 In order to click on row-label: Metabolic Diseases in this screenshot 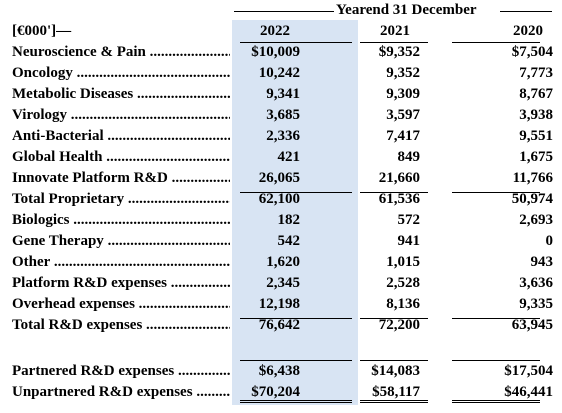, I will do `click(121, 94)`.